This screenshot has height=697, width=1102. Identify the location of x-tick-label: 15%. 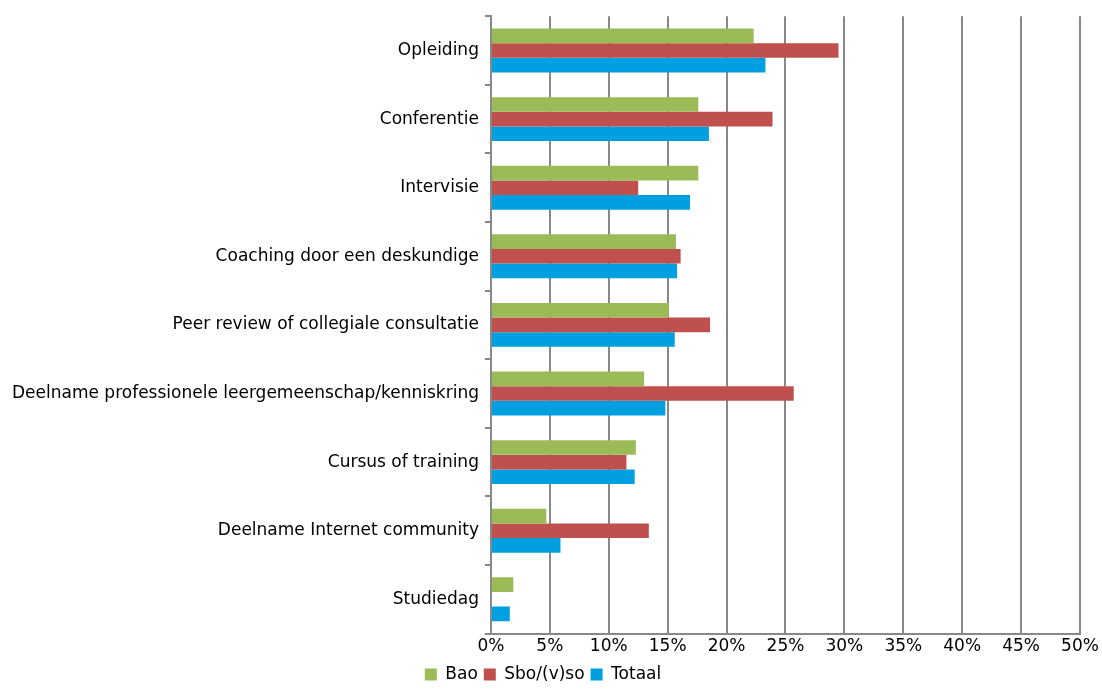
(667, 645).